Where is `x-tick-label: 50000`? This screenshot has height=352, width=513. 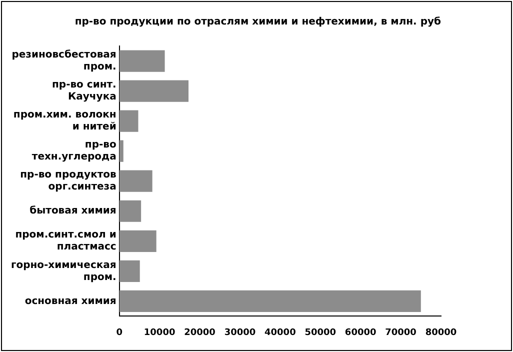 x-tick-label: 50000 is located at coordinates (320, 333).